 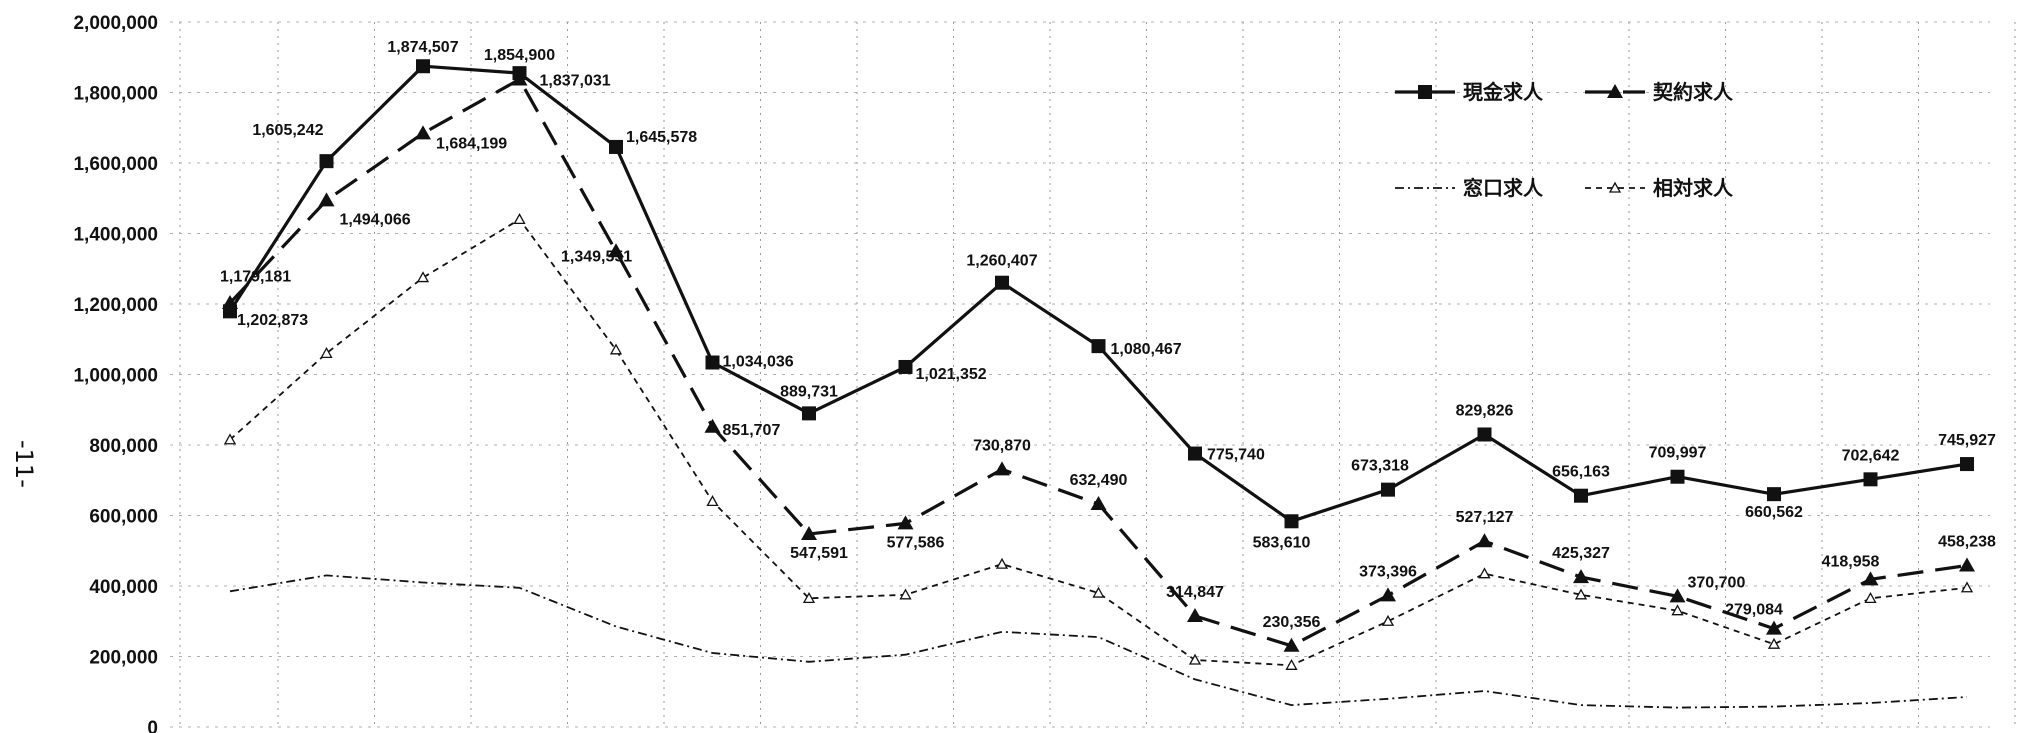 I want to click on data-label: 1,349,551, so click(x=596, y=256).